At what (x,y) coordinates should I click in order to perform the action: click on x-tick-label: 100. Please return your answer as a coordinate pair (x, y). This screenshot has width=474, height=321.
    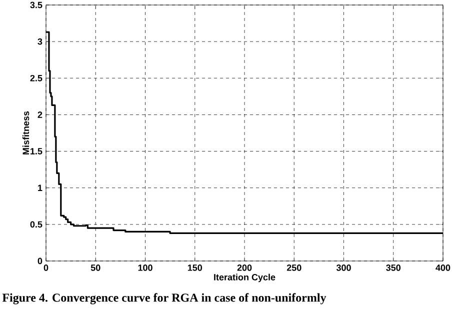
    Looking at the image, I should click on (145, 267).